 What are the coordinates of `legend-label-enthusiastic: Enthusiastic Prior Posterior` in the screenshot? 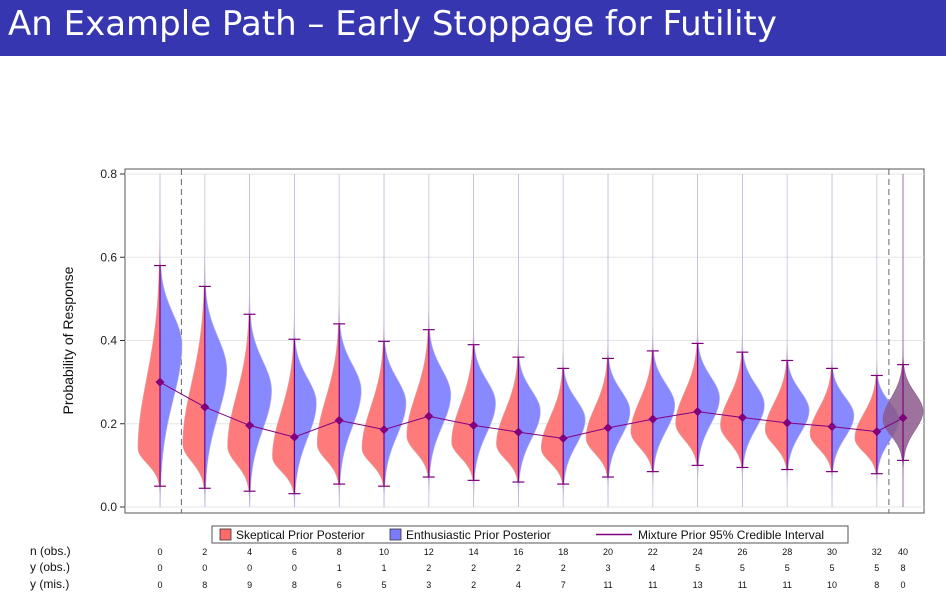 It's located at (478, 535).